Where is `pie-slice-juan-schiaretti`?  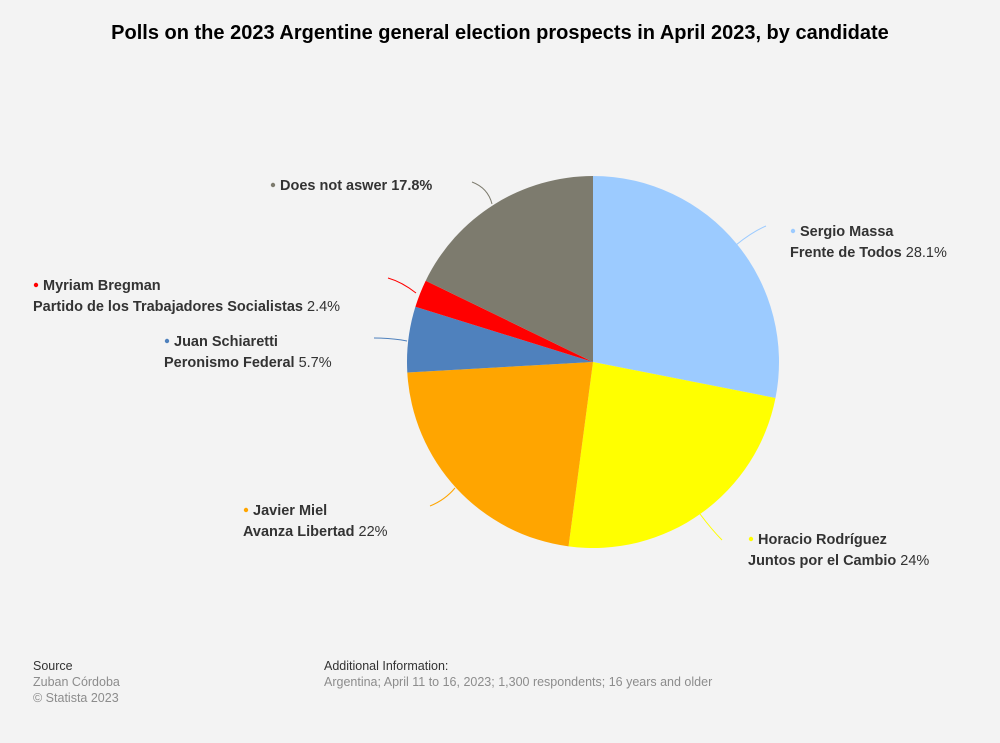 pie-slice-juan-schiaretti is located at coordinates (499, 339).